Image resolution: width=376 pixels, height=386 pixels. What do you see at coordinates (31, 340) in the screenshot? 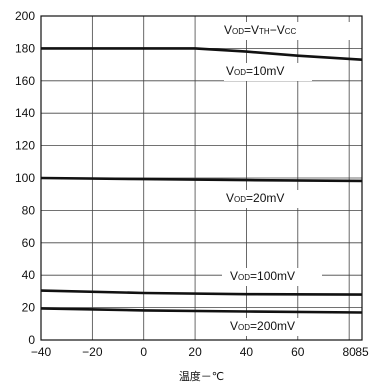
I see `y-tick-label: 0` at bounding box center [31, 340].